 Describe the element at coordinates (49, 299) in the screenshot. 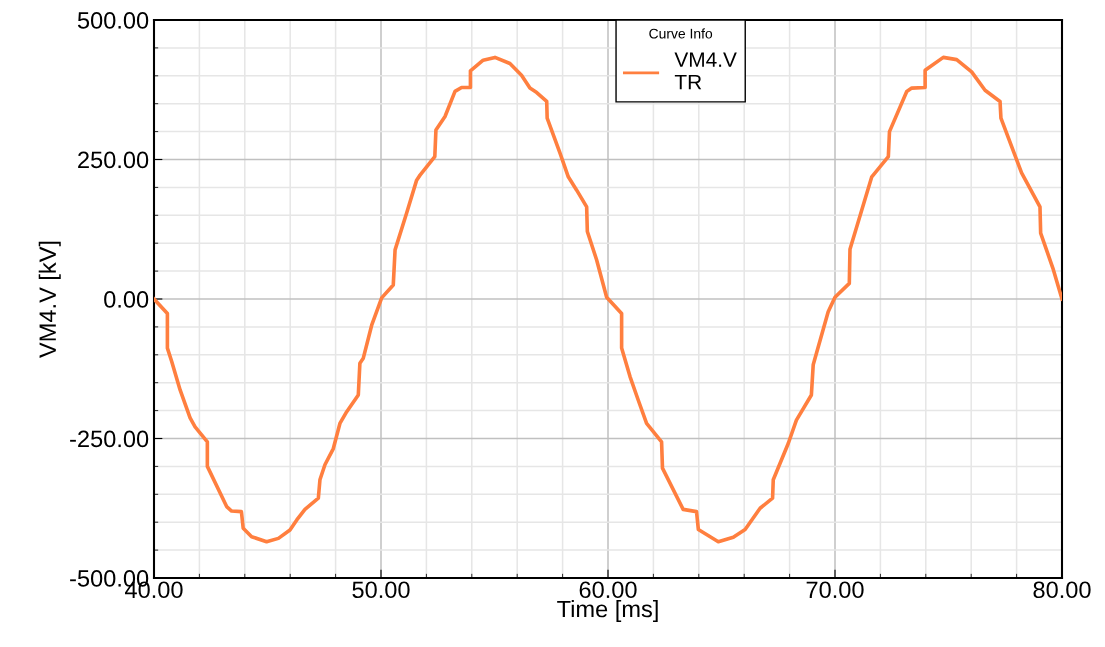

I see `y-axis-title: VM4.V [kV]` at that location.